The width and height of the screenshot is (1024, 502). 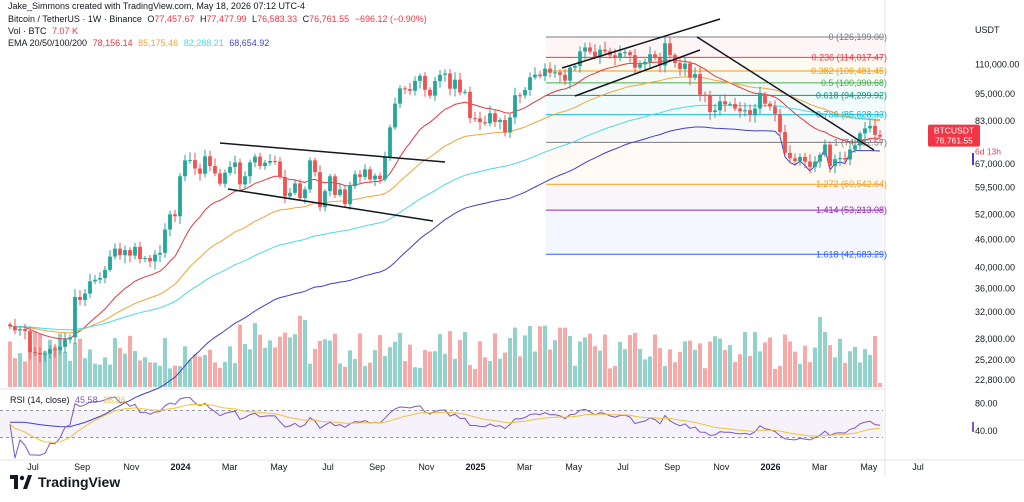 What do you see at coordinates (995, 188) in the screenshot?
I see `price-axis-tick: 59,500.00` at bounding box center [995, 188].